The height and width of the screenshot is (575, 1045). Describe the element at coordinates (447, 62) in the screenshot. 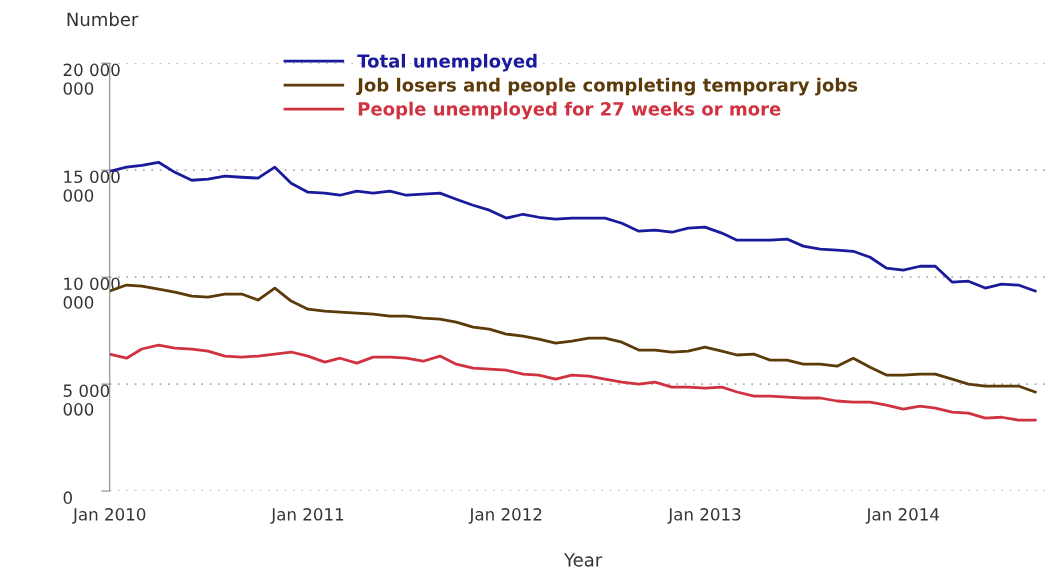

I see `legend-label: Total unemployed` at that location.